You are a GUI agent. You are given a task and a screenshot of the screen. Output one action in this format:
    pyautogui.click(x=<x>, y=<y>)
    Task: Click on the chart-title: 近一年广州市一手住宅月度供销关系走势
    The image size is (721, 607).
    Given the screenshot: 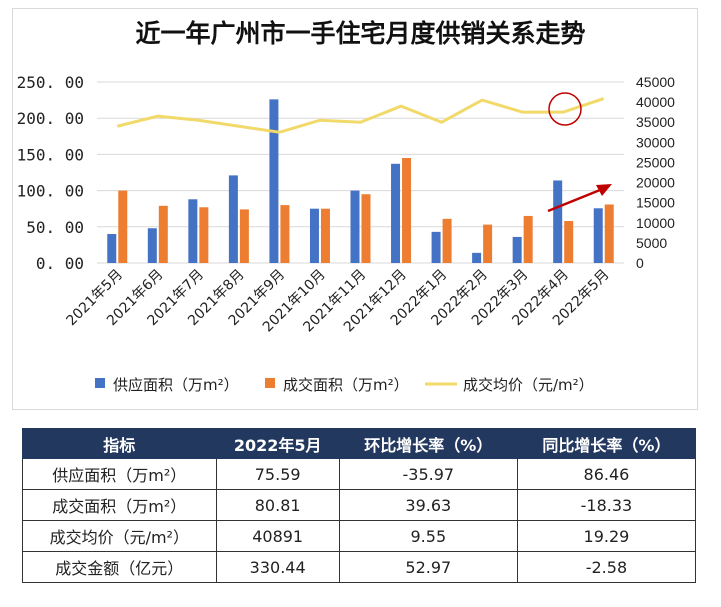 What is the action you would take?
    pyautogui.click(x=360, y=33)
    